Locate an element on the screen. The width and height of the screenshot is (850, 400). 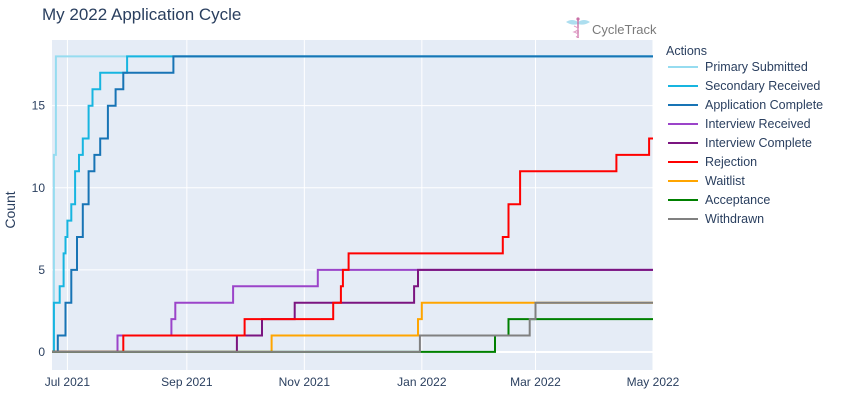
legend-label: Primary Submitted is located at coordinates (756, 67).